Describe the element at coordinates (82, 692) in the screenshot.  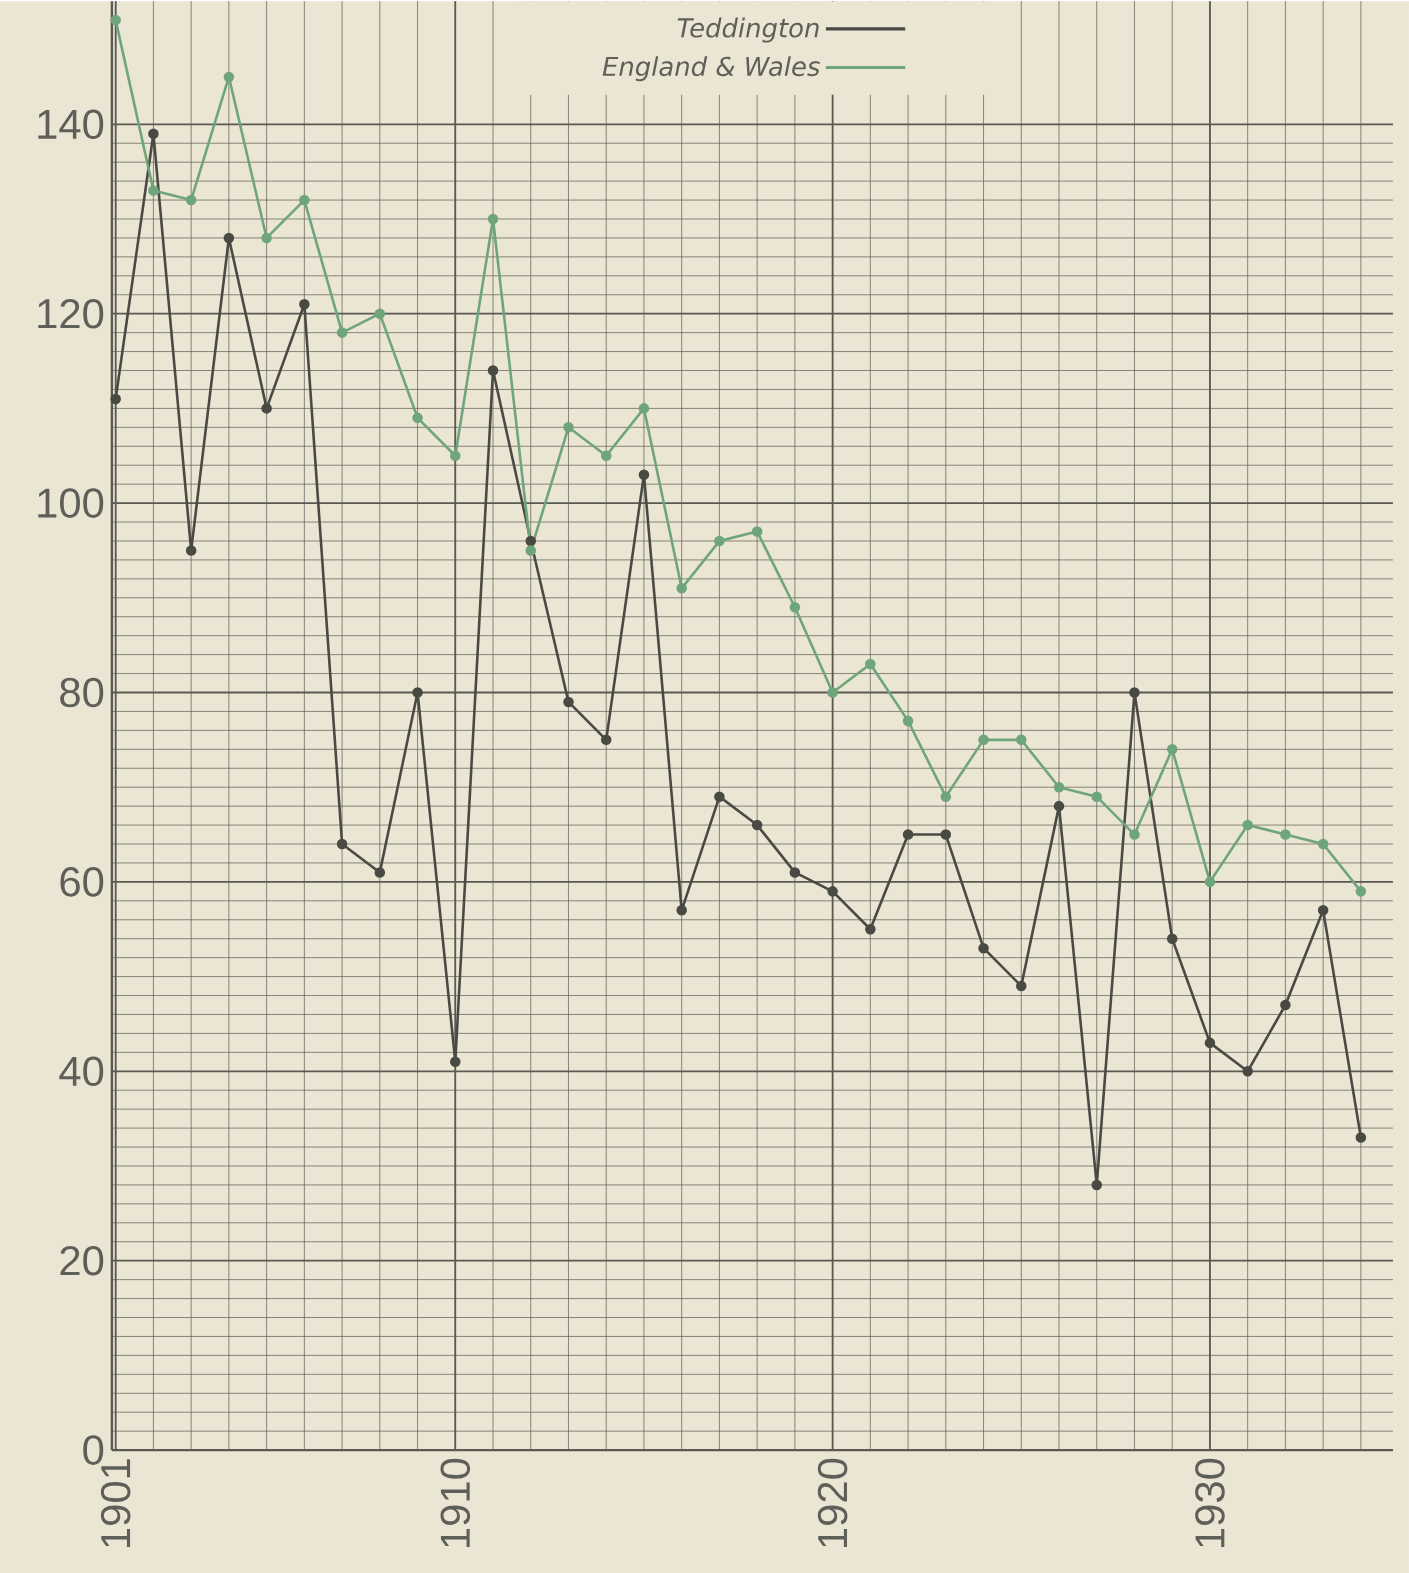
I see `y-tick-label: 80` at that location.